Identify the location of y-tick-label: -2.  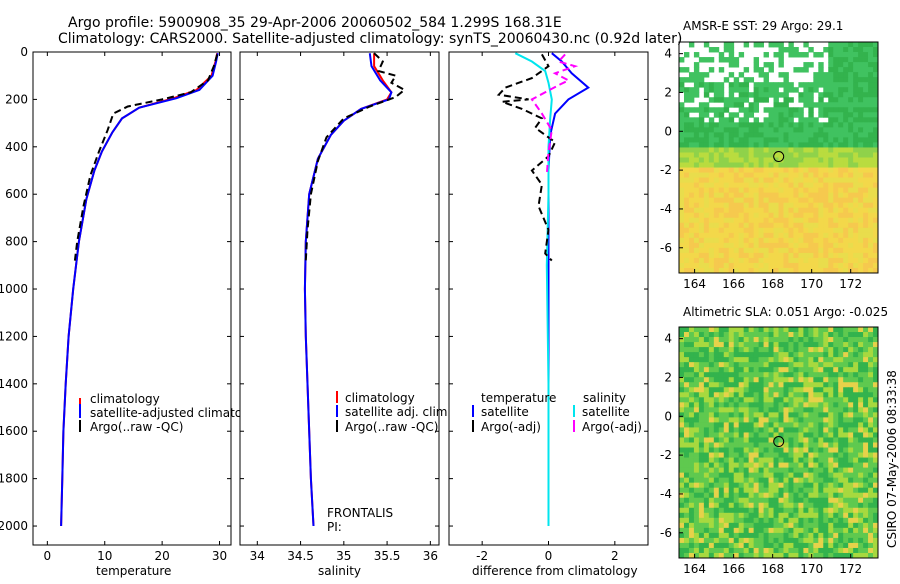
(666, 170).